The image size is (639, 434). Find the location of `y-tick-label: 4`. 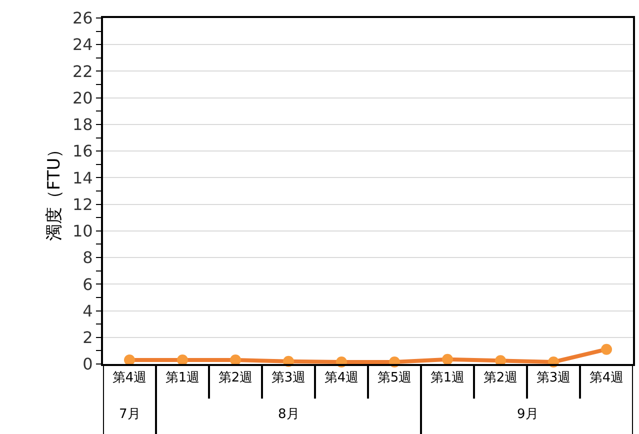

y-tick-label: 4 is located at coordinates (87, 310).